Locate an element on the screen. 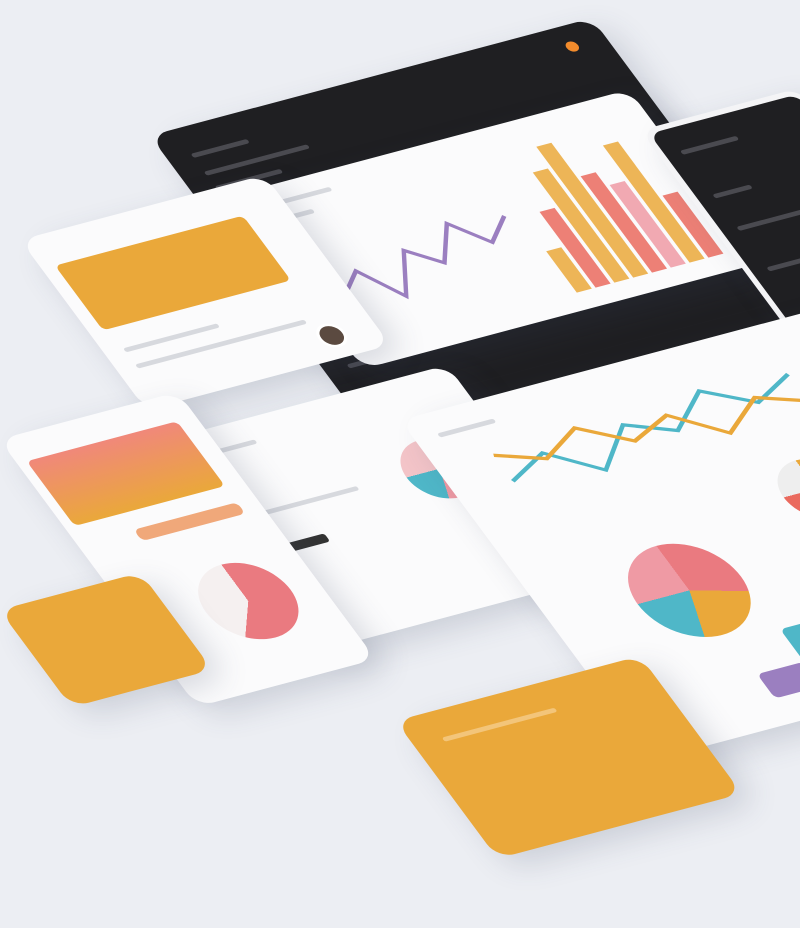 Image resolution: width=800 pixels, height=928 pixels. status-dot-icon is located at coordinates (572, 46).